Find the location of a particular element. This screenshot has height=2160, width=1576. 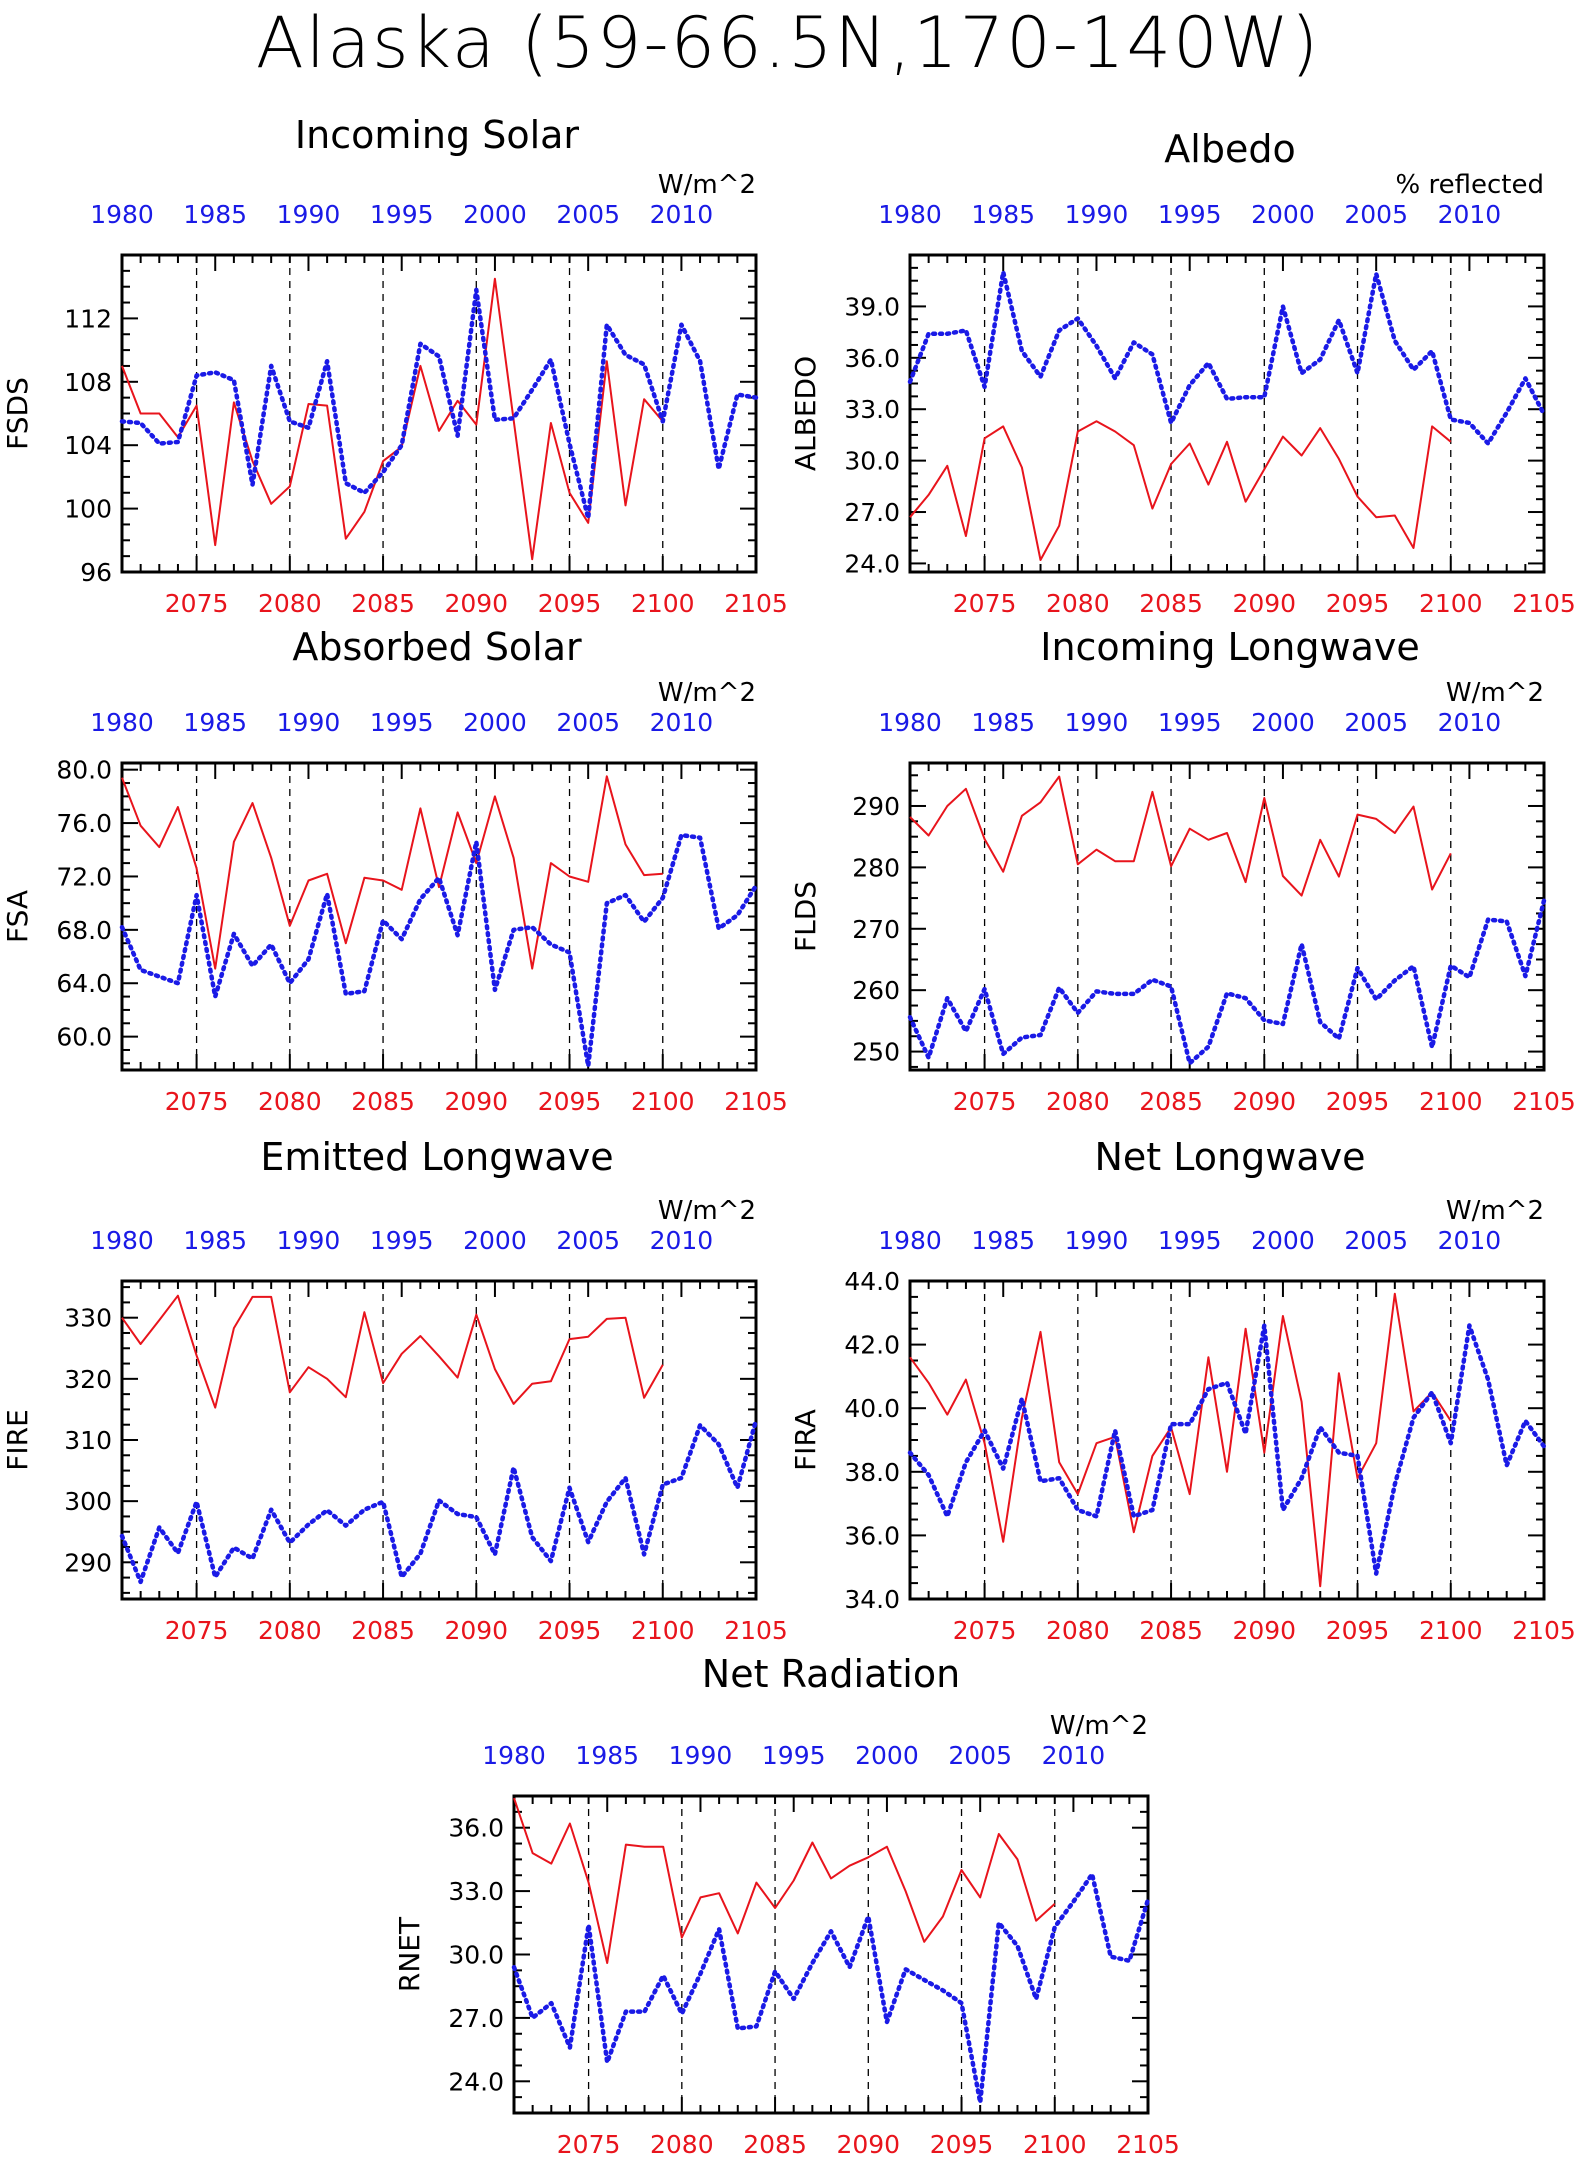

y-tick-label: 36.0 is located at coordinates (872, 1535).